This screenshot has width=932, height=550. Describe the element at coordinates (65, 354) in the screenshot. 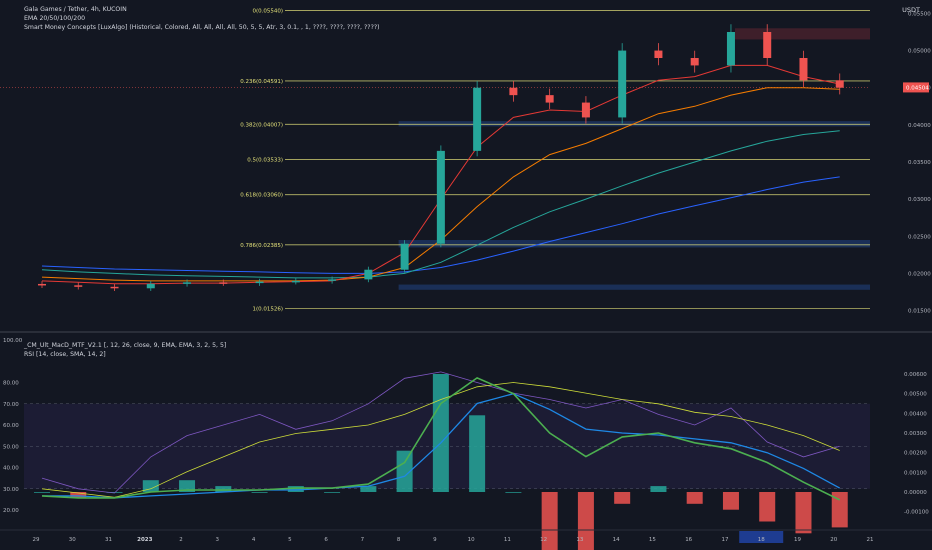

I see `rsi-indicator-label: RSI [14, close, SMA, 14, 2]` at that location.